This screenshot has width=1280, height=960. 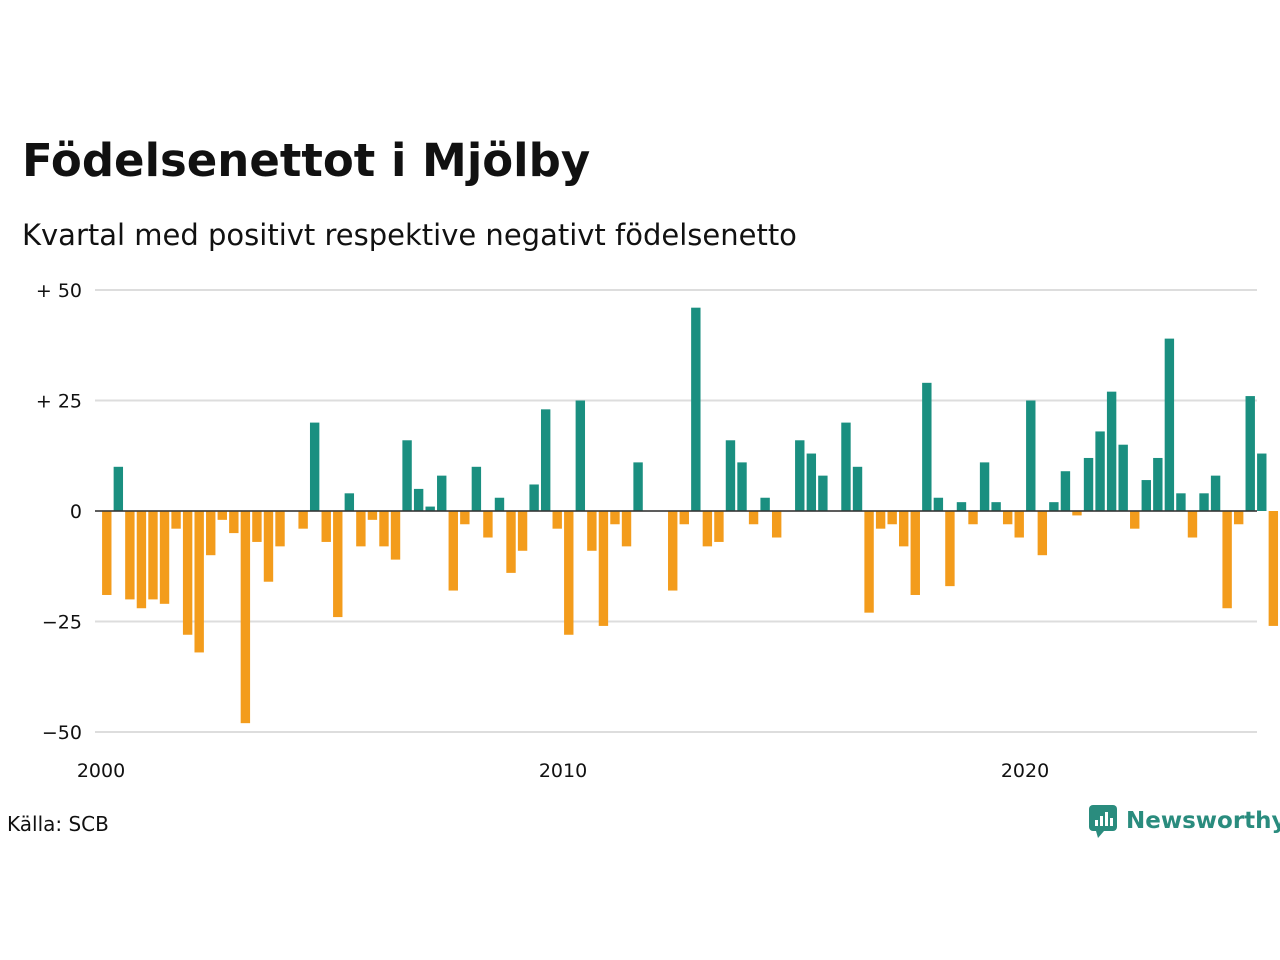 I want to click on brand-name: Newsworthy, so click(x=1203, y=821).